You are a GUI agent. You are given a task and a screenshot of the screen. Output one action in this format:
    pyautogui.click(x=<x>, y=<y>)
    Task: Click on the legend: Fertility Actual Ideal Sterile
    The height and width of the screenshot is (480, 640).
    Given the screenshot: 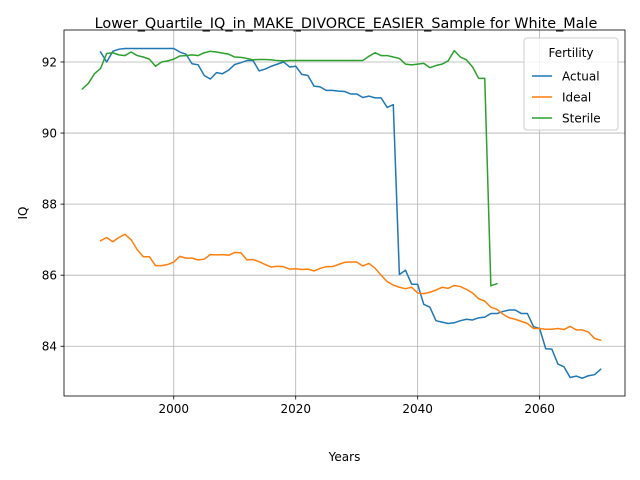 What is the action you would take?
    pyautogui.click(x=571, y=84)
    